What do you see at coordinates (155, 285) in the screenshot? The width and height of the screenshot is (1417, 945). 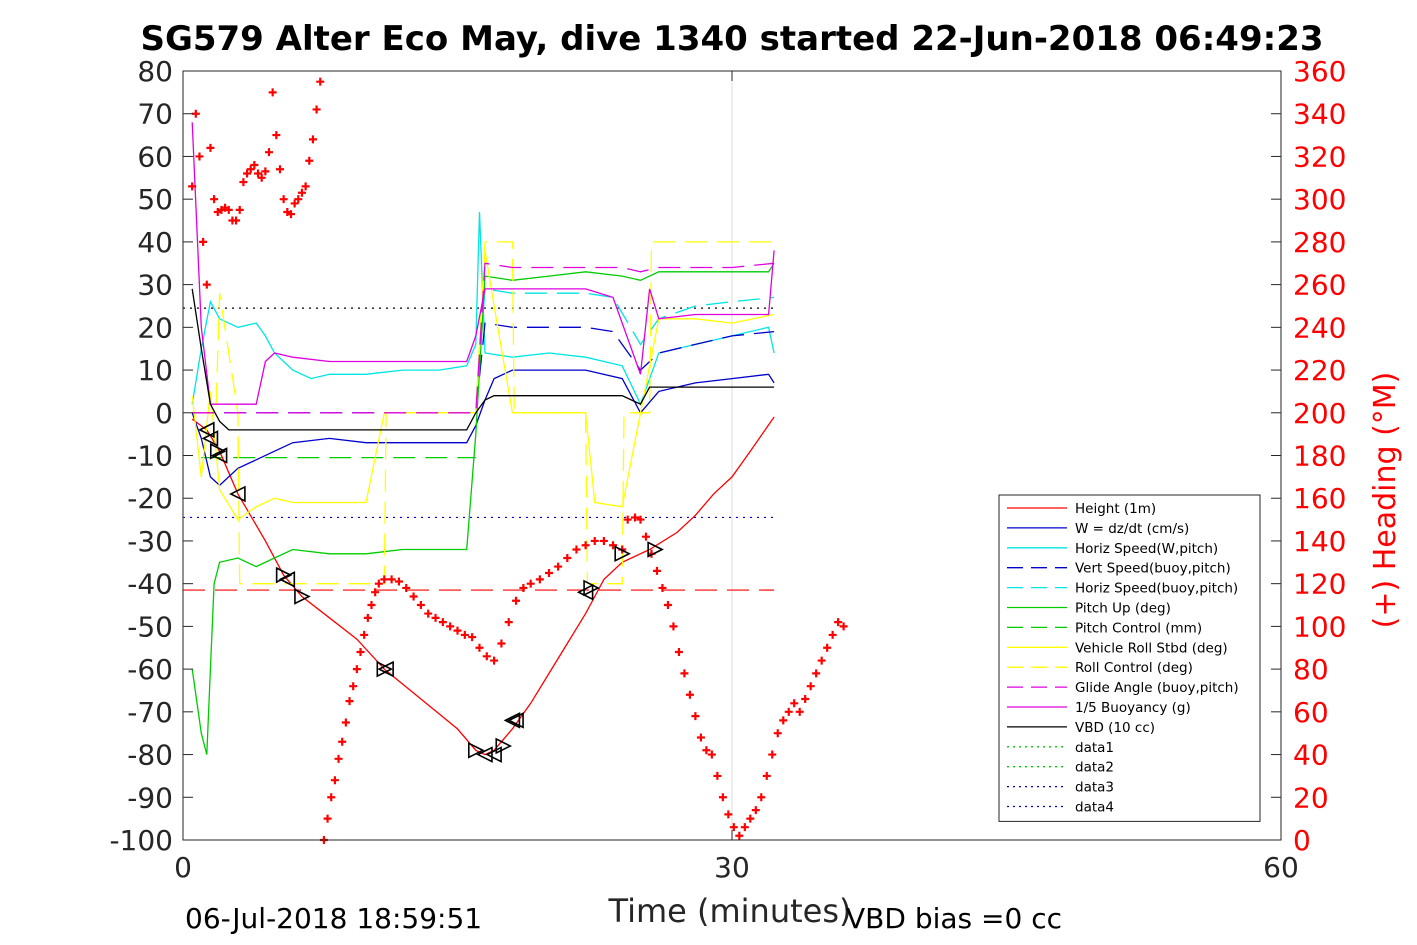 I see `y-tick-label-13: 30` at bounding box center [155, 285].